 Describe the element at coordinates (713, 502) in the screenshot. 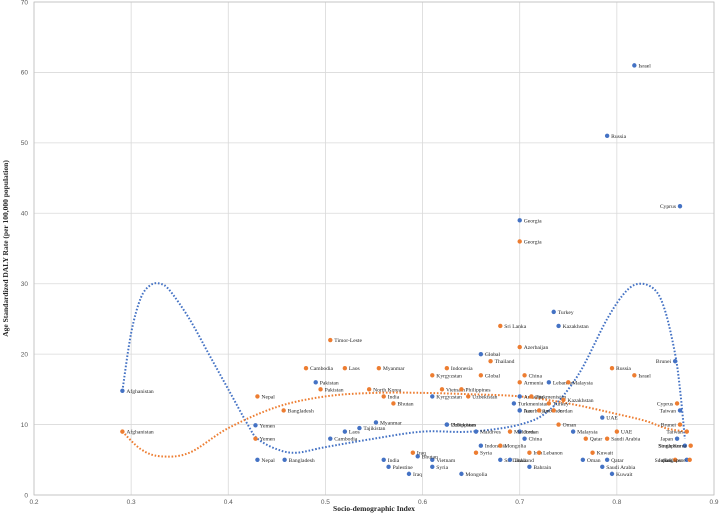

I see `x-tick-label: 0.9` at that location.